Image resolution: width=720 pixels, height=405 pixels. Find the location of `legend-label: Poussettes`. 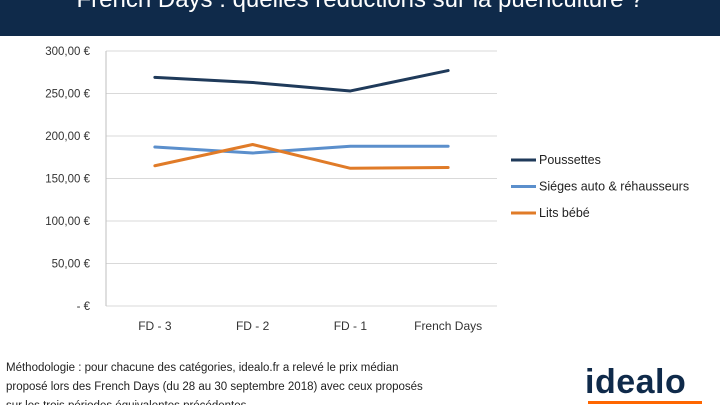

legend-label: Poussettes is located at coordinates (570, 160).